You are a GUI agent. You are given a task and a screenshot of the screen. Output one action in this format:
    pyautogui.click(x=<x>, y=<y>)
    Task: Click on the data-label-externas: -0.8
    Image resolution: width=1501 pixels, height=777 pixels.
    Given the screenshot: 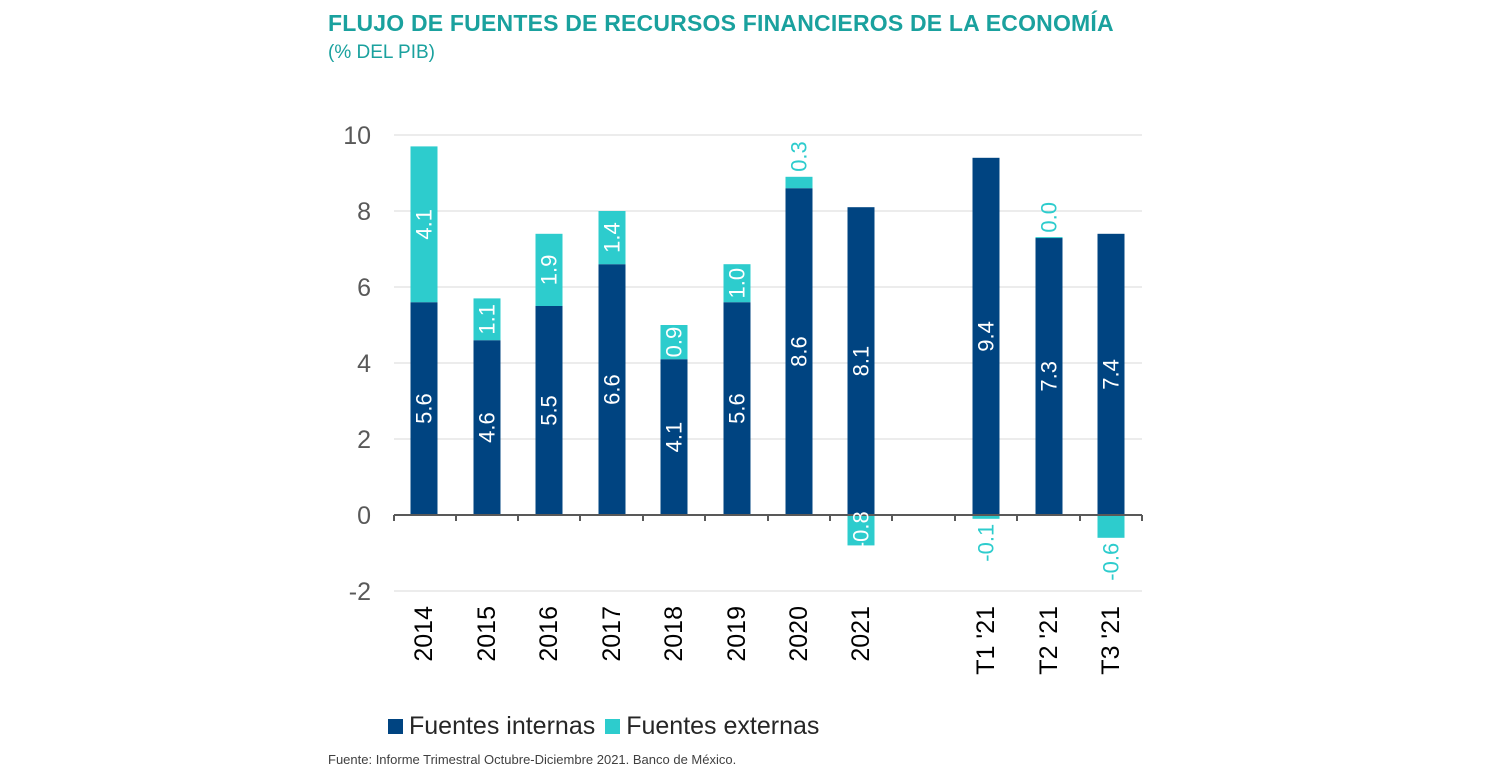 What is the action you would take?
    pyautogui.click(x=861, y=530)
    